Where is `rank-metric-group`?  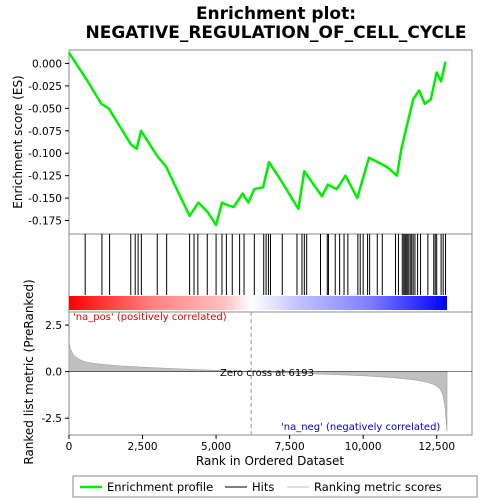
rank-metric-group is located at coordinates (270, 386).